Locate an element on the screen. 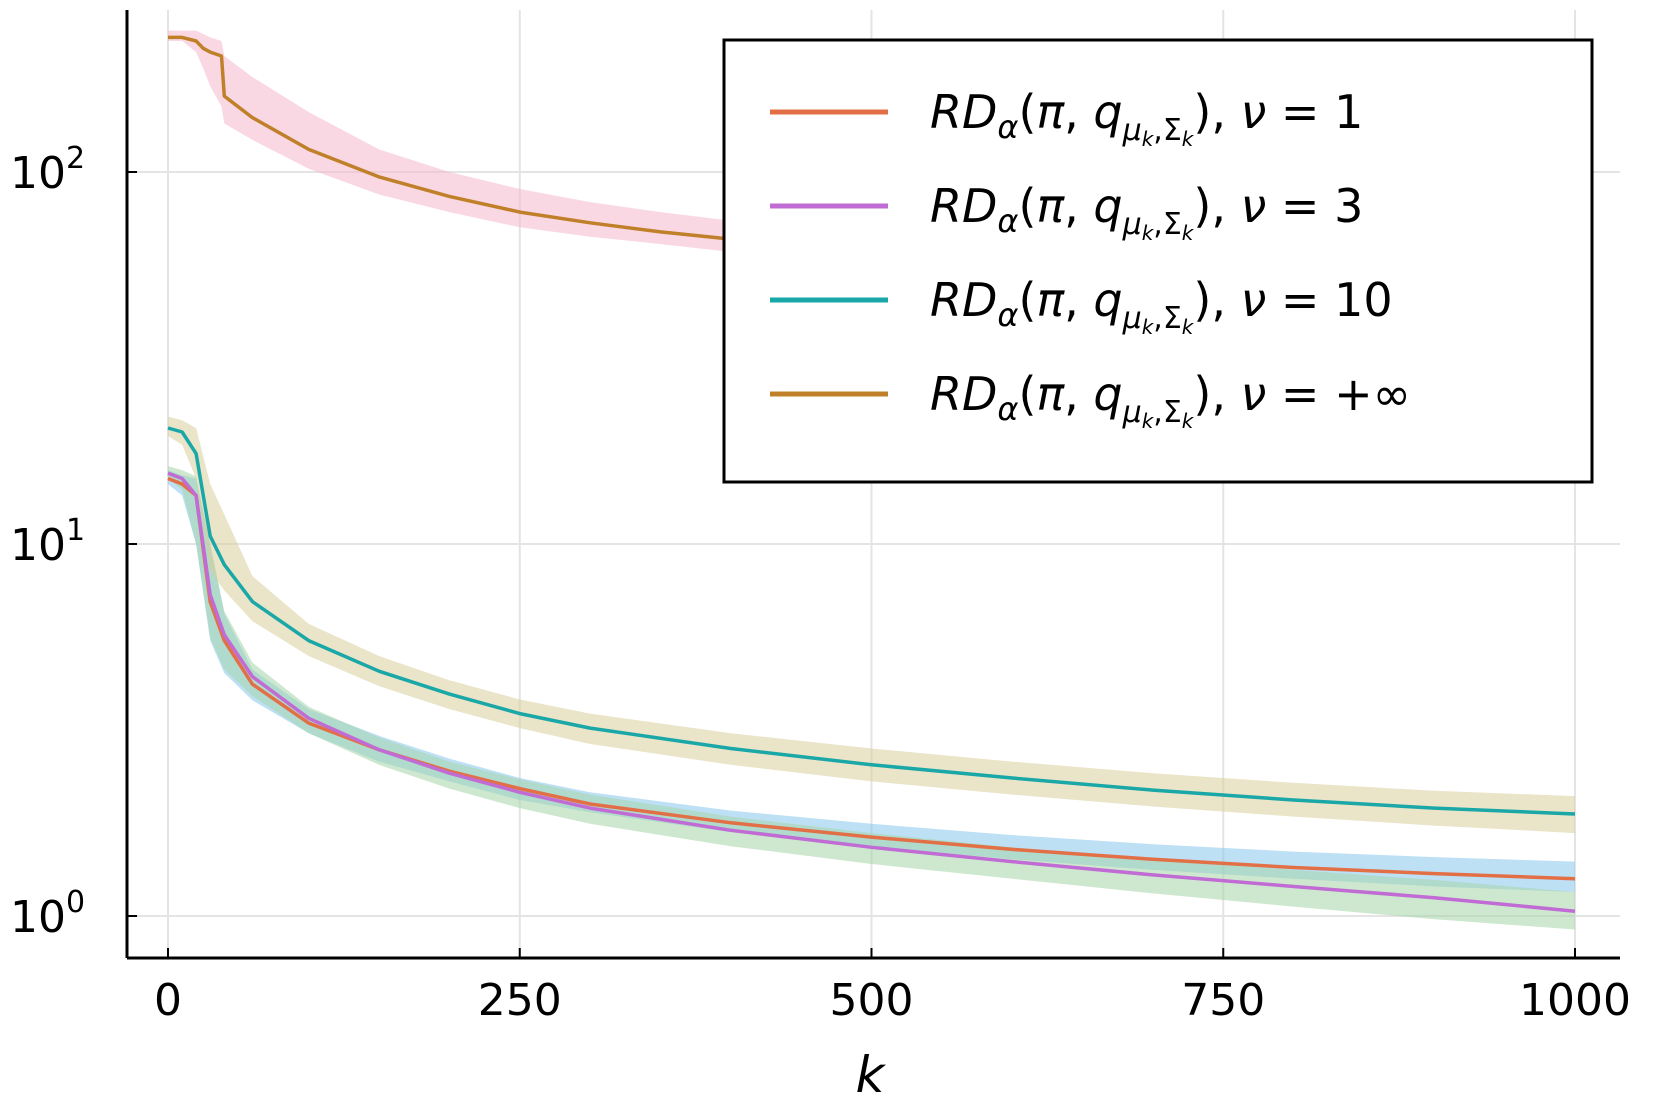 Image resolution: width=1661 pixels, height=1107 pixels. legend-label-nu-10: RDα(π, qμk,Σk), ν = 10 is located at coordinates (1161, 306).